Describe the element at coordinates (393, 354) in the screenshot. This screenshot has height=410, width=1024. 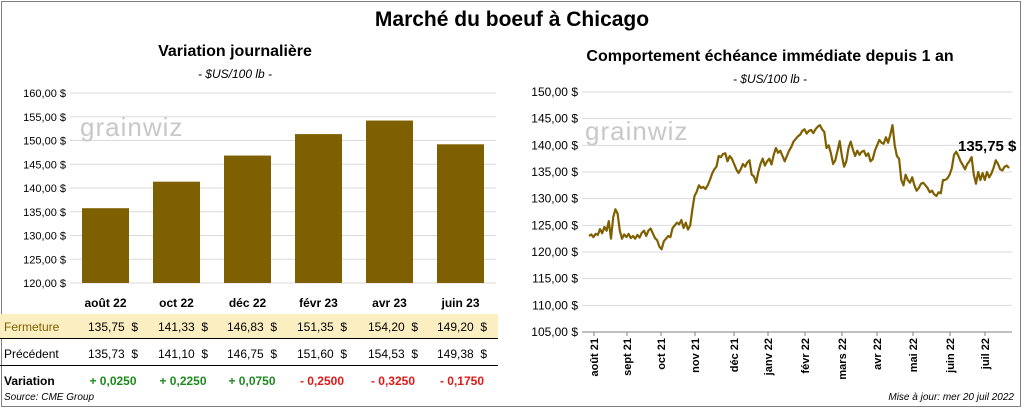
I see `precedent-cell: 154,53 $` at that location.